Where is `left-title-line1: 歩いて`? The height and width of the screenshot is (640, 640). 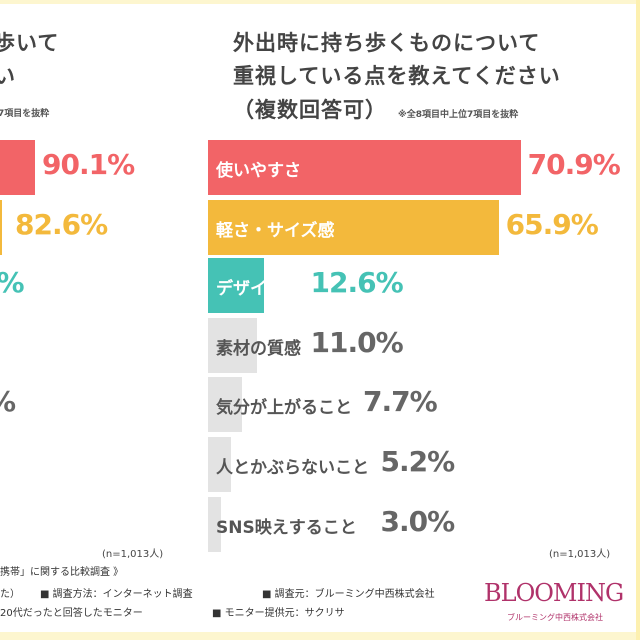
left-title-line1: 歩いて is located at coordinates (30, 43).